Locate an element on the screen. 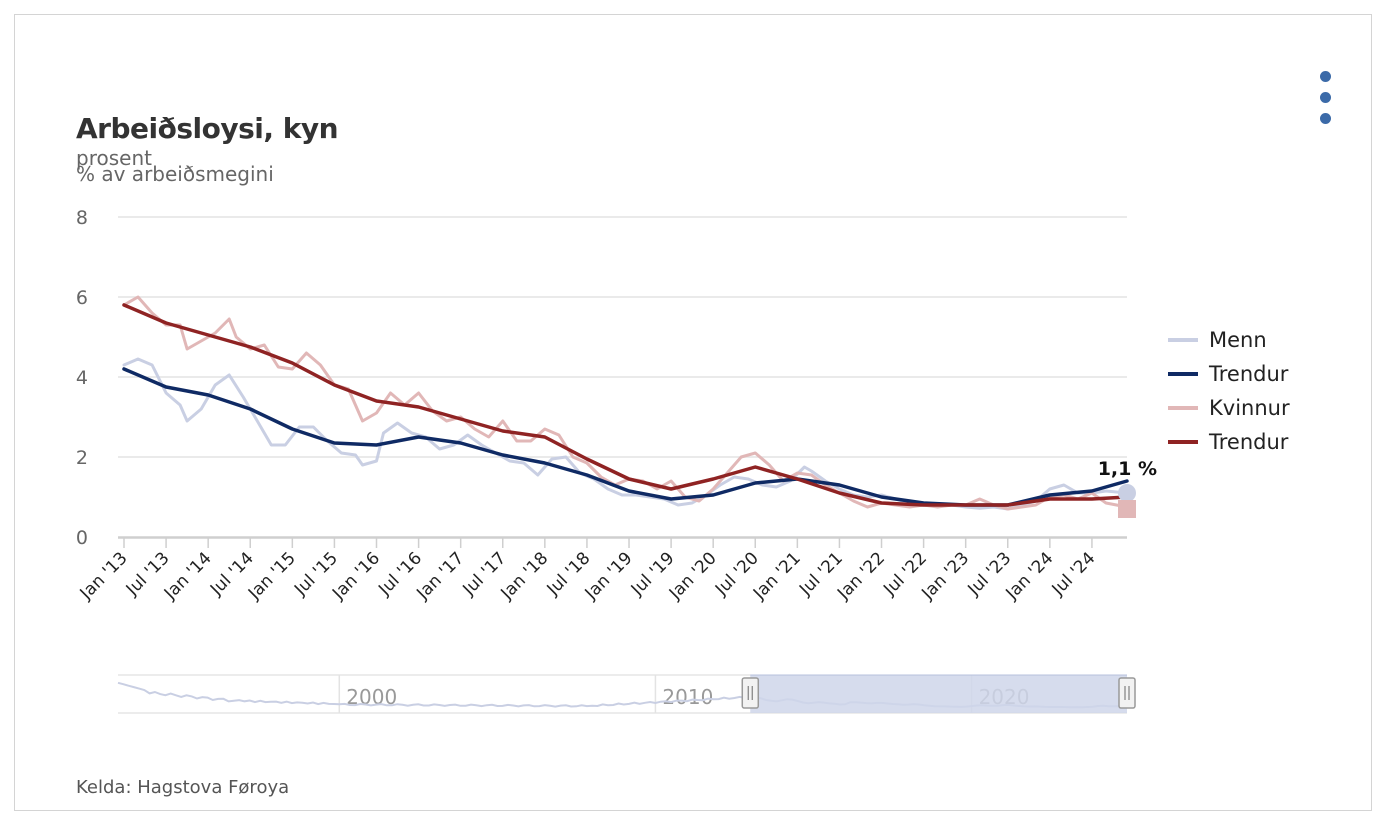 This screenshot has width=1388, height=832. x-tick-label: Jan '20 is located at coordinates (693, 576).